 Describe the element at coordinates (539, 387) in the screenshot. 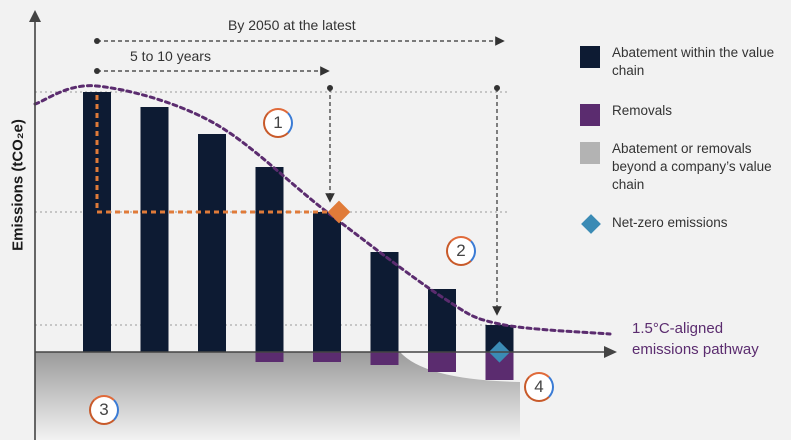

I see `marker-4: 4` at that location.